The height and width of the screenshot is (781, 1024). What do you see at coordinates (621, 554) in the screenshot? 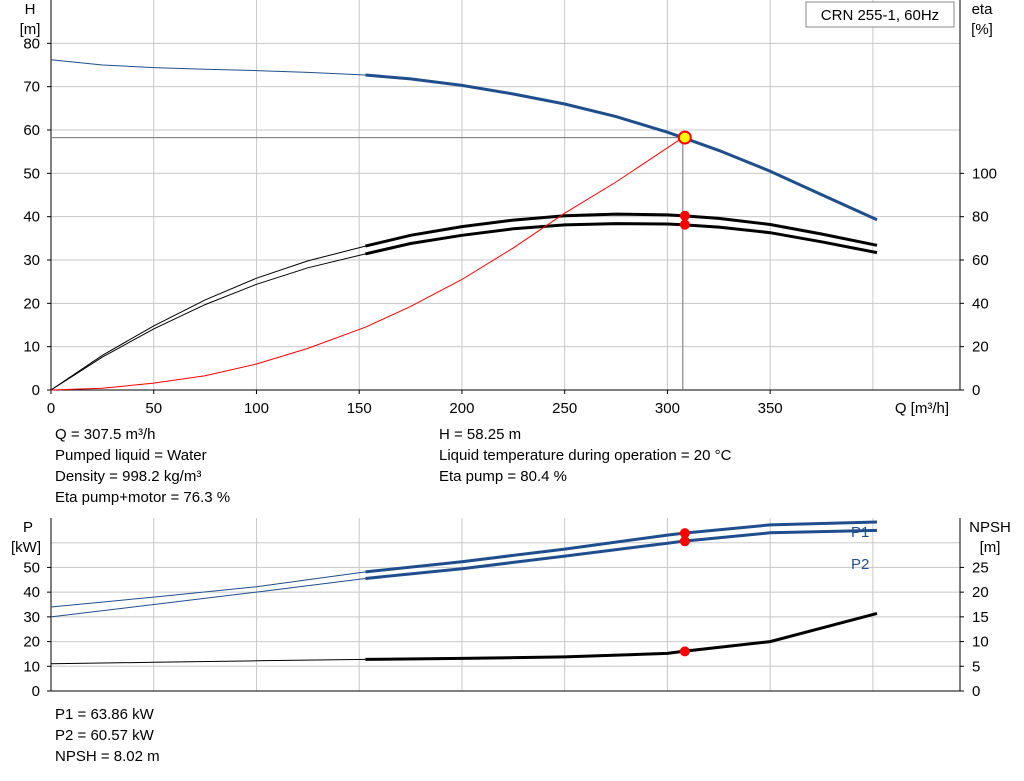
I see `p2-curve-thick` at bounding box center [621, 554].